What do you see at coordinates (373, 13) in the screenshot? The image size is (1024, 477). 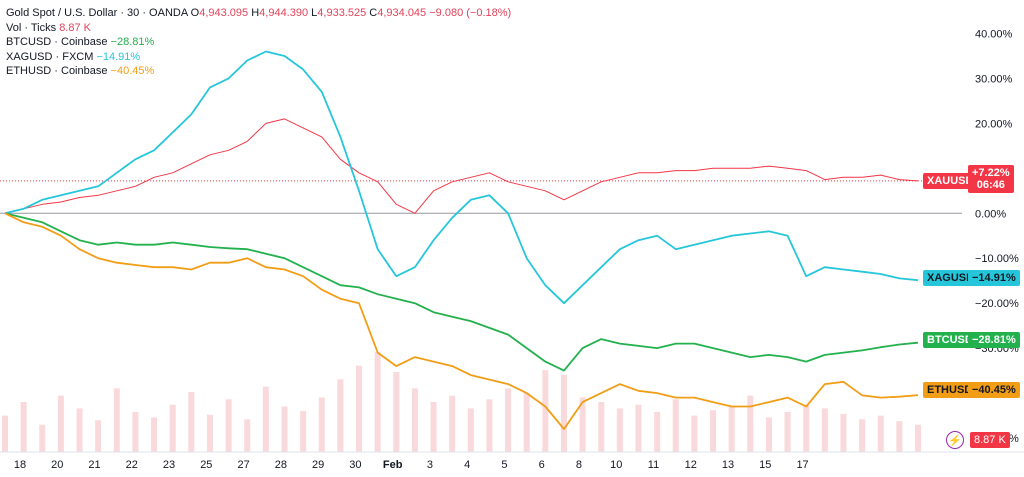 I see `legend-close-label: C` at bounding box center [373, 13].